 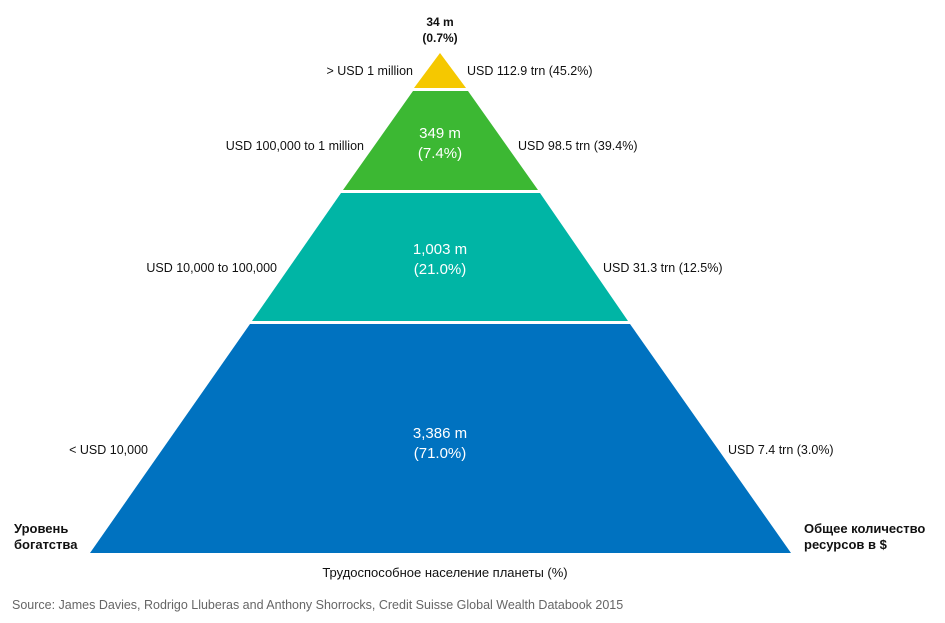 What do you see at coordinates (440, 269) in the screenshot?
I see `tier-middle-share: (21.0%)` at bounding box center [440, 269].